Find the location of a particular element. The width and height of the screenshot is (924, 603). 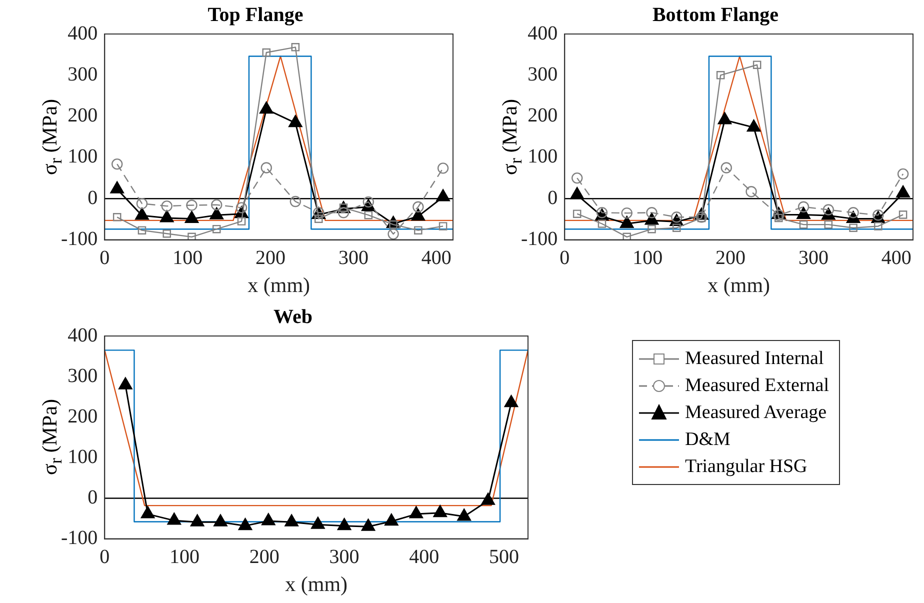

legend-label: Measured Internal is located at coordinates (754, 359).